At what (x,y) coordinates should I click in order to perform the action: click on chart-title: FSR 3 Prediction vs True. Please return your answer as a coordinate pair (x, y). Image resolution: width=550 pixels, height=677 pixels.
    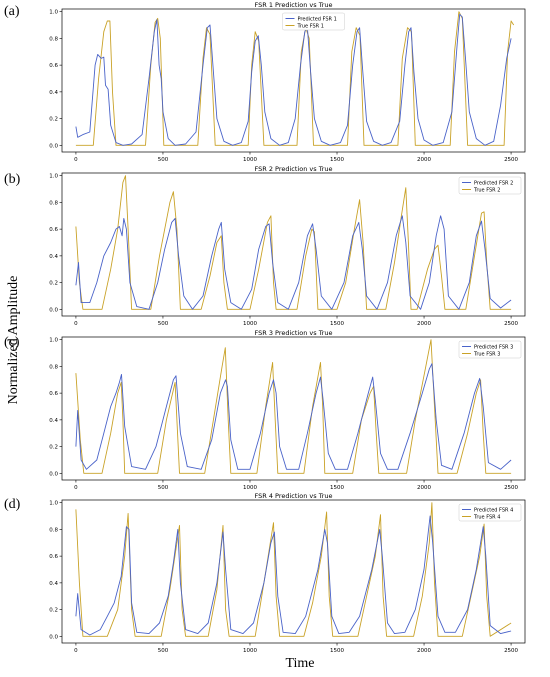
    Looking at the image, I should click on (294, 333).